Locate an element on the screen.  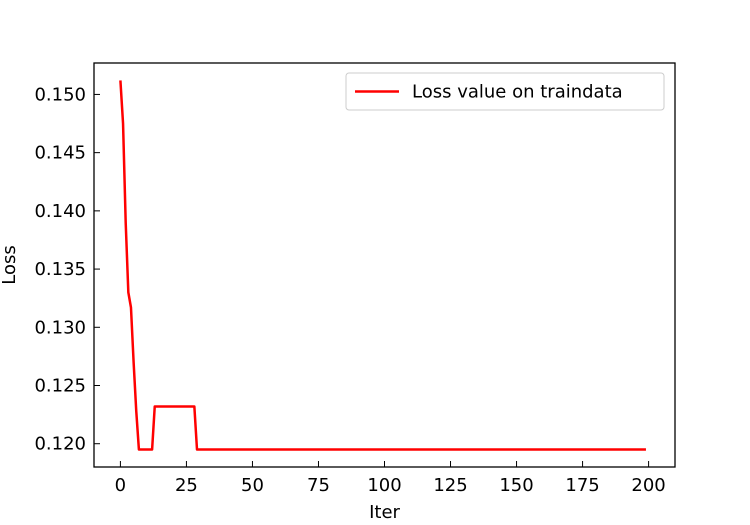
x-tick-label: 100 is located at coordinates (384, 485).